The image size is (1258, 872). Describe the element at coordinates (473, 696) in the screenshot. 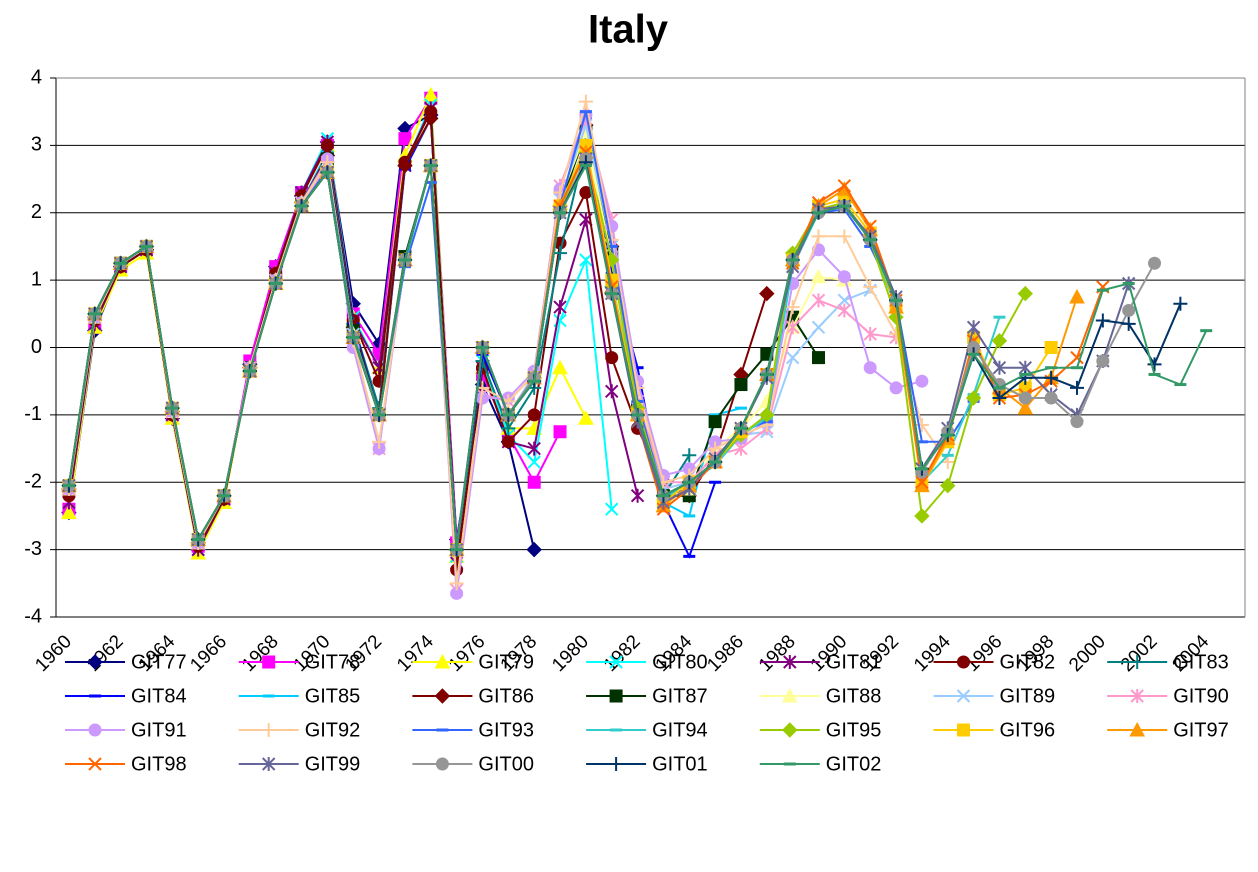

I see `legend-item: GIT86` at that location.